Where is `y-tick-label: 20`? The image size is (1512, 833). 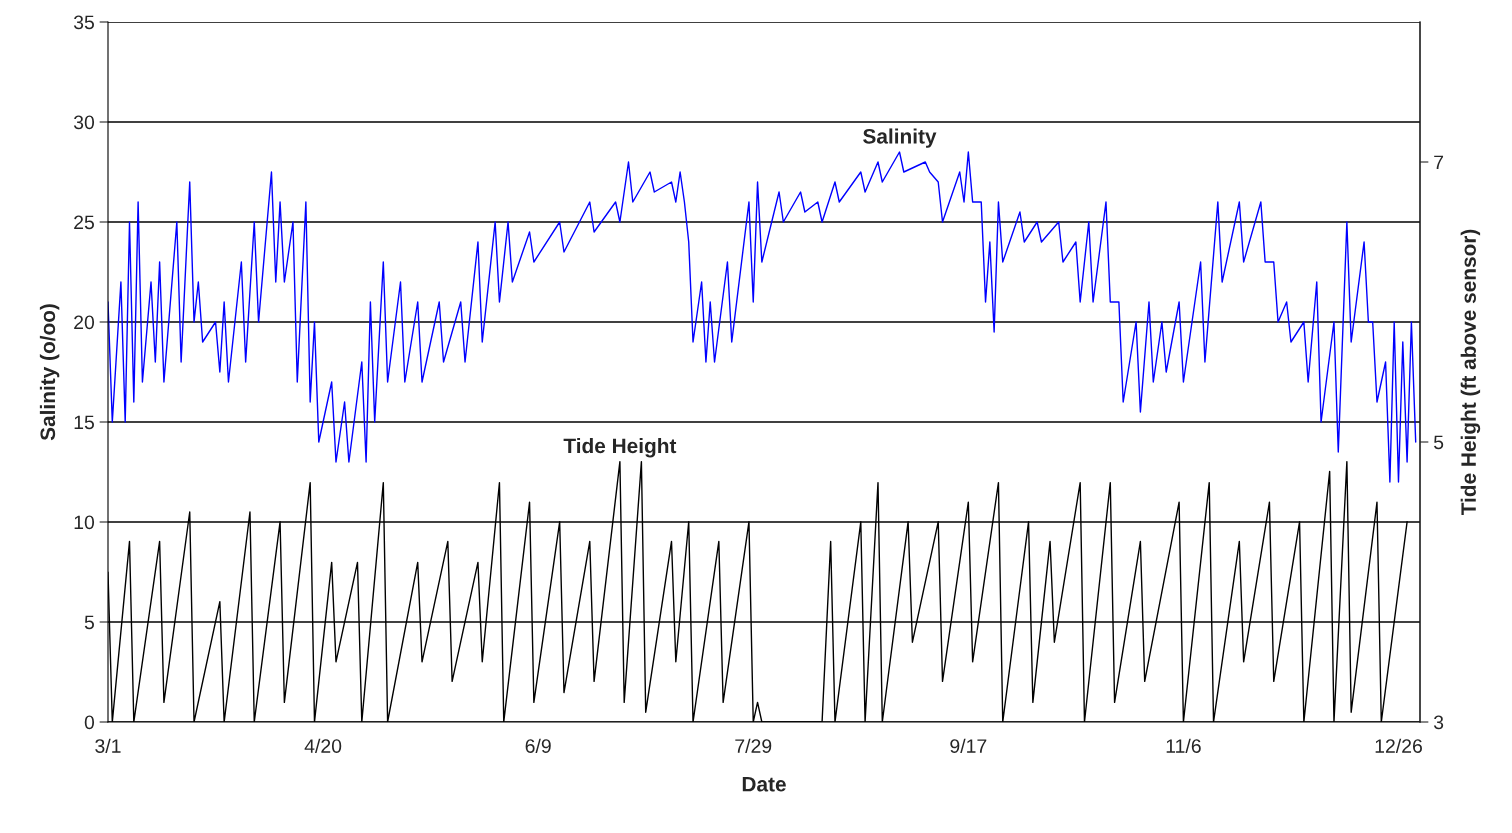 y-tick-label: 20 is located at coordinates (84, 322).